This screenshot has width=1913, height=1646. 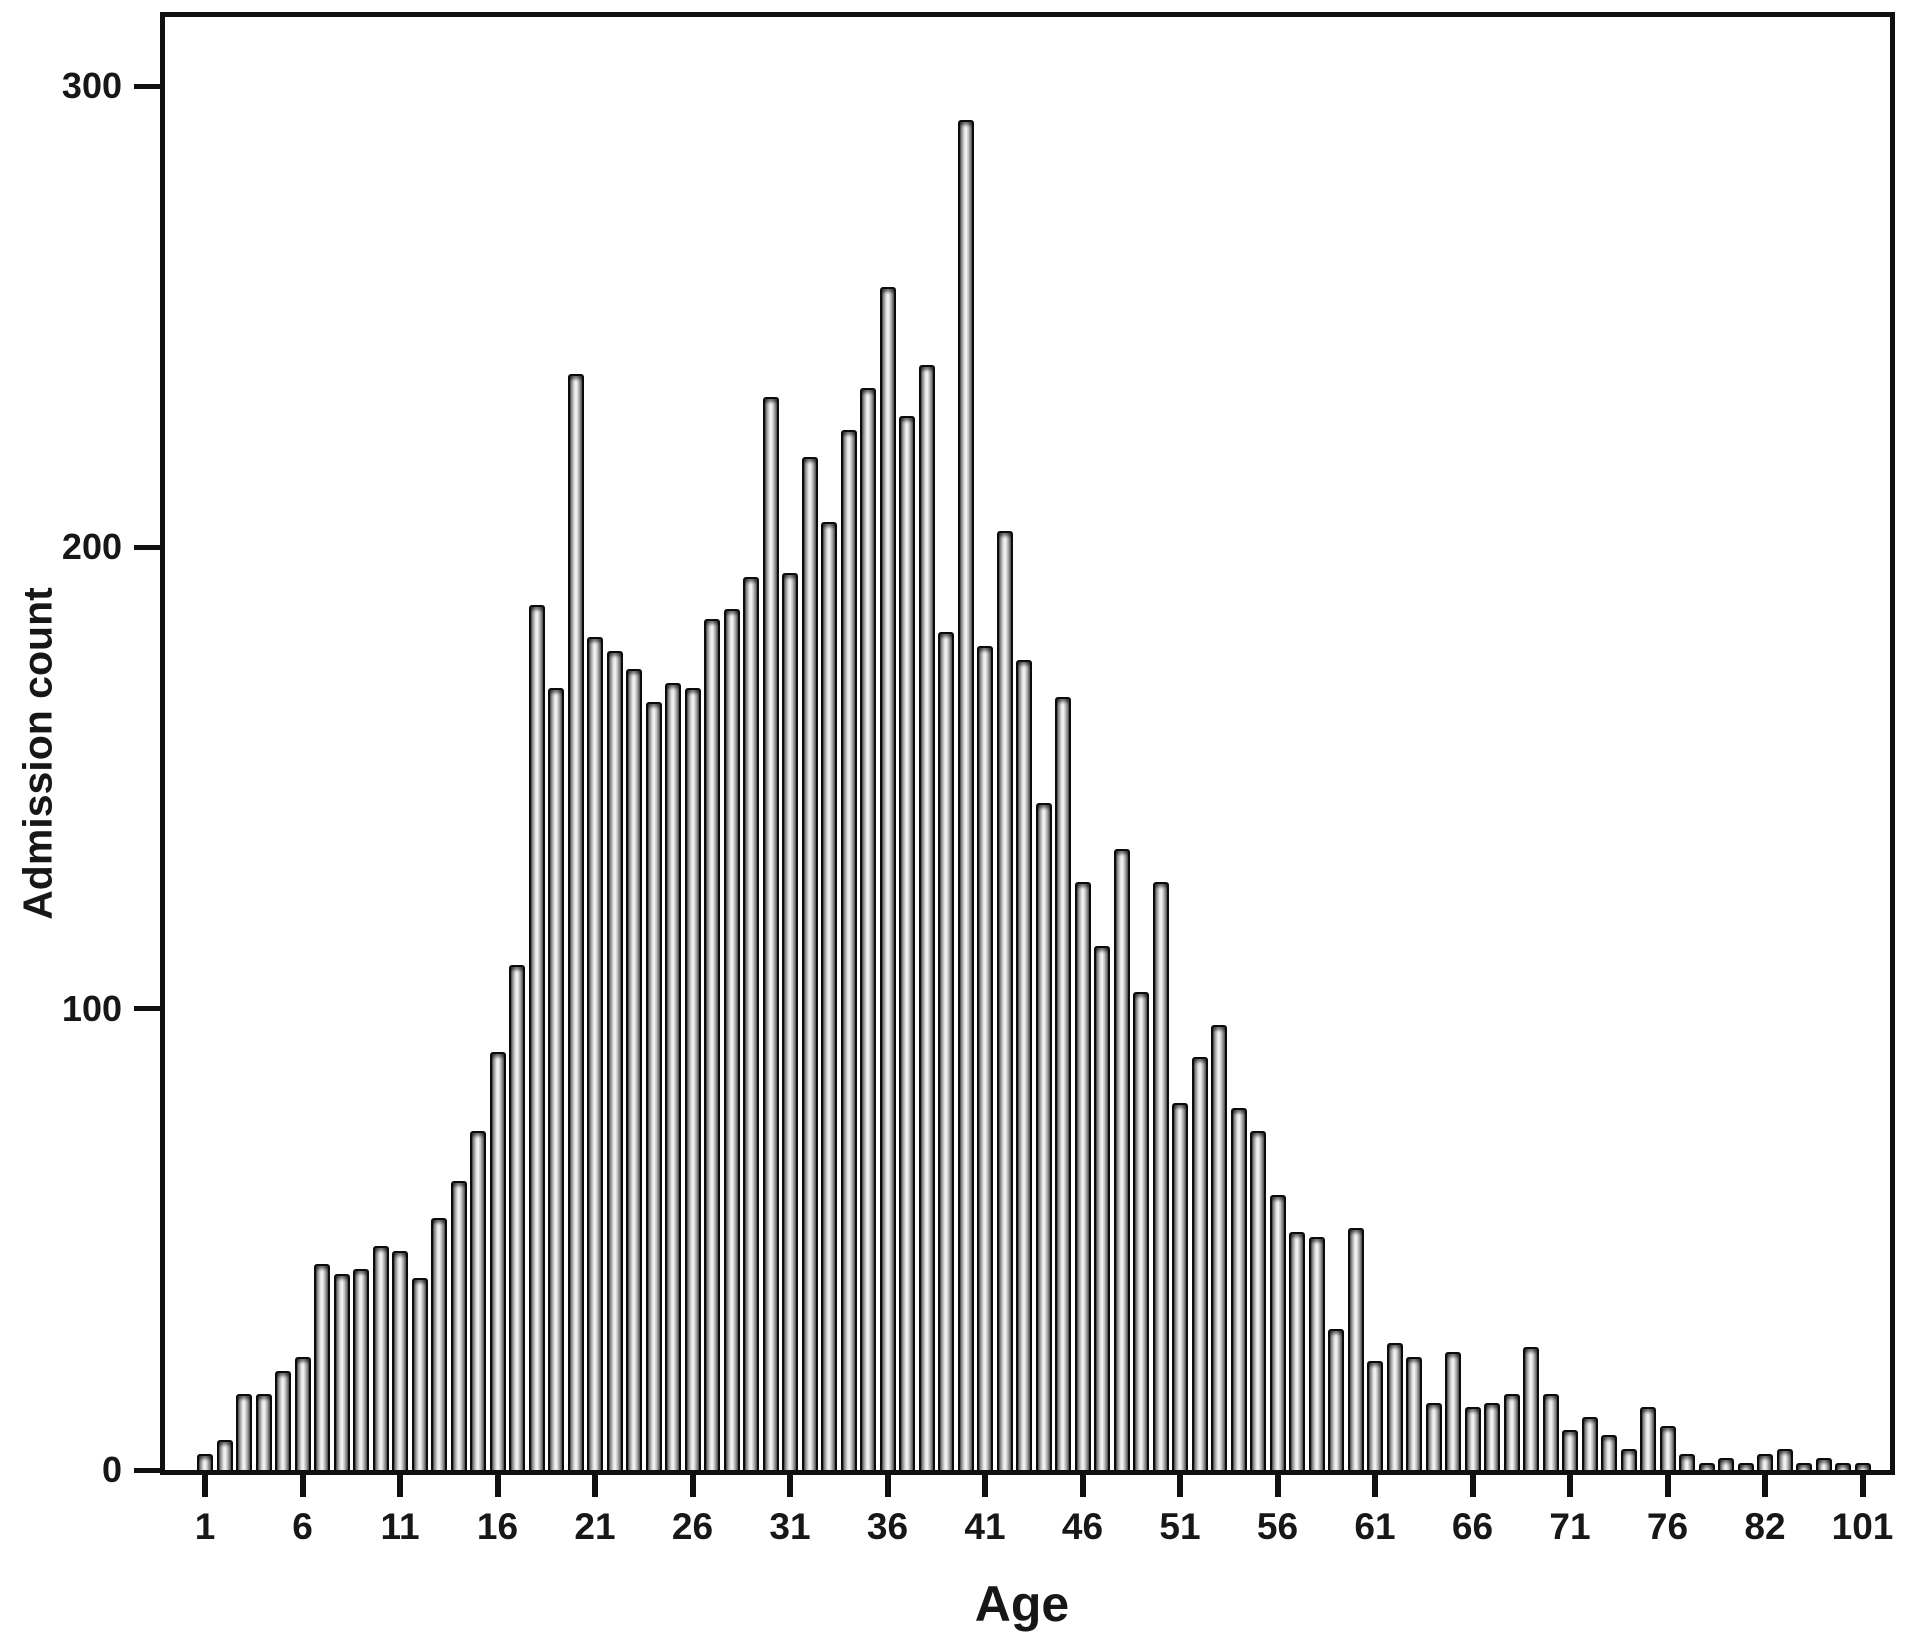 I want to click on x-axis-tick-label: 6, so click(x=302, y=1526).